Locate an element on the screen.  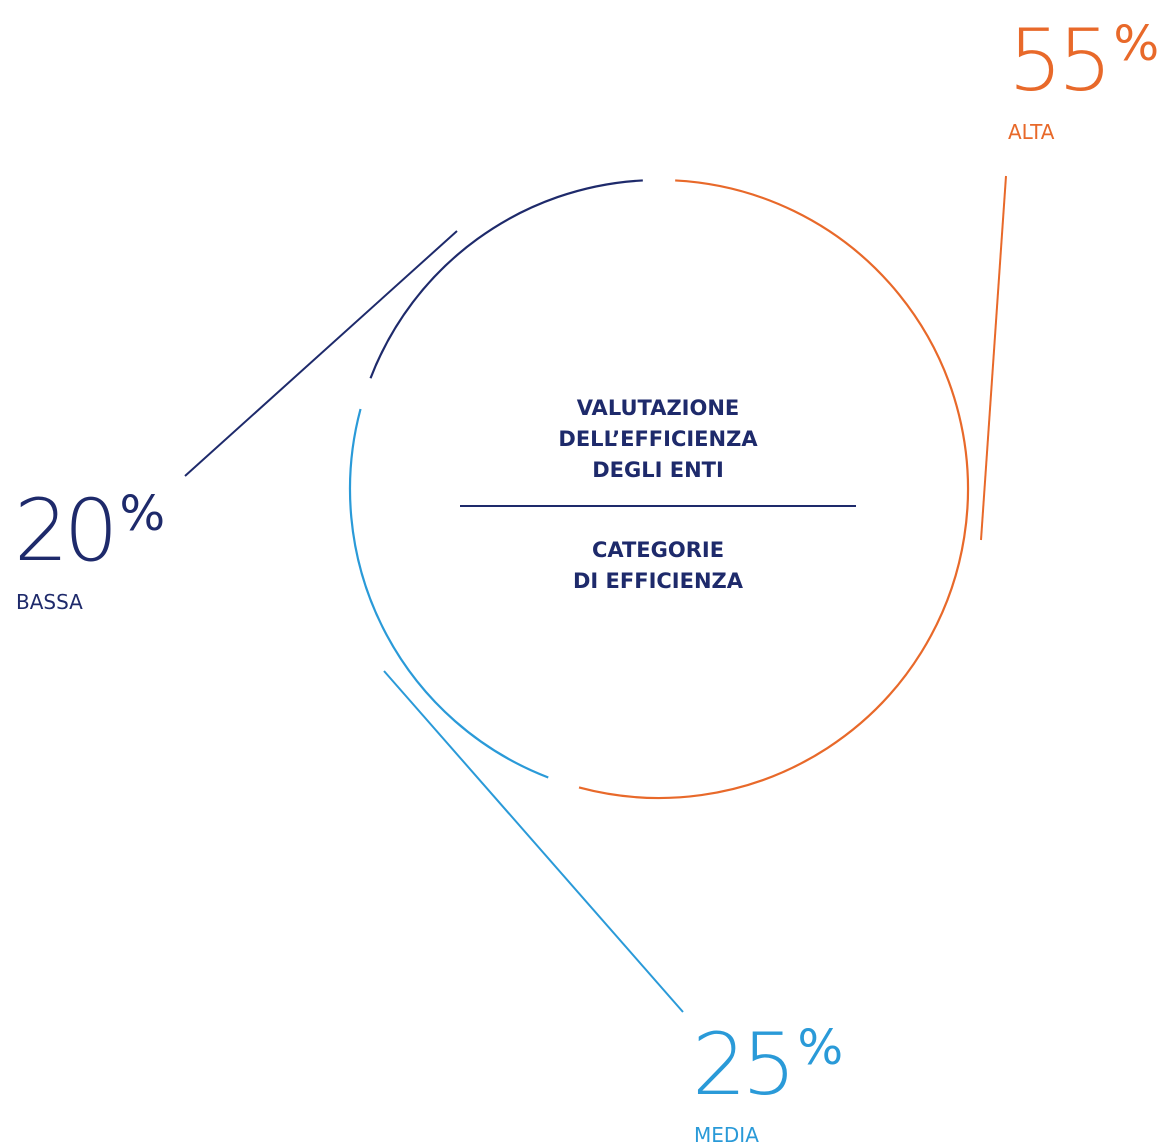
value-label-media: 25% is located at coordinates (767, 1065).